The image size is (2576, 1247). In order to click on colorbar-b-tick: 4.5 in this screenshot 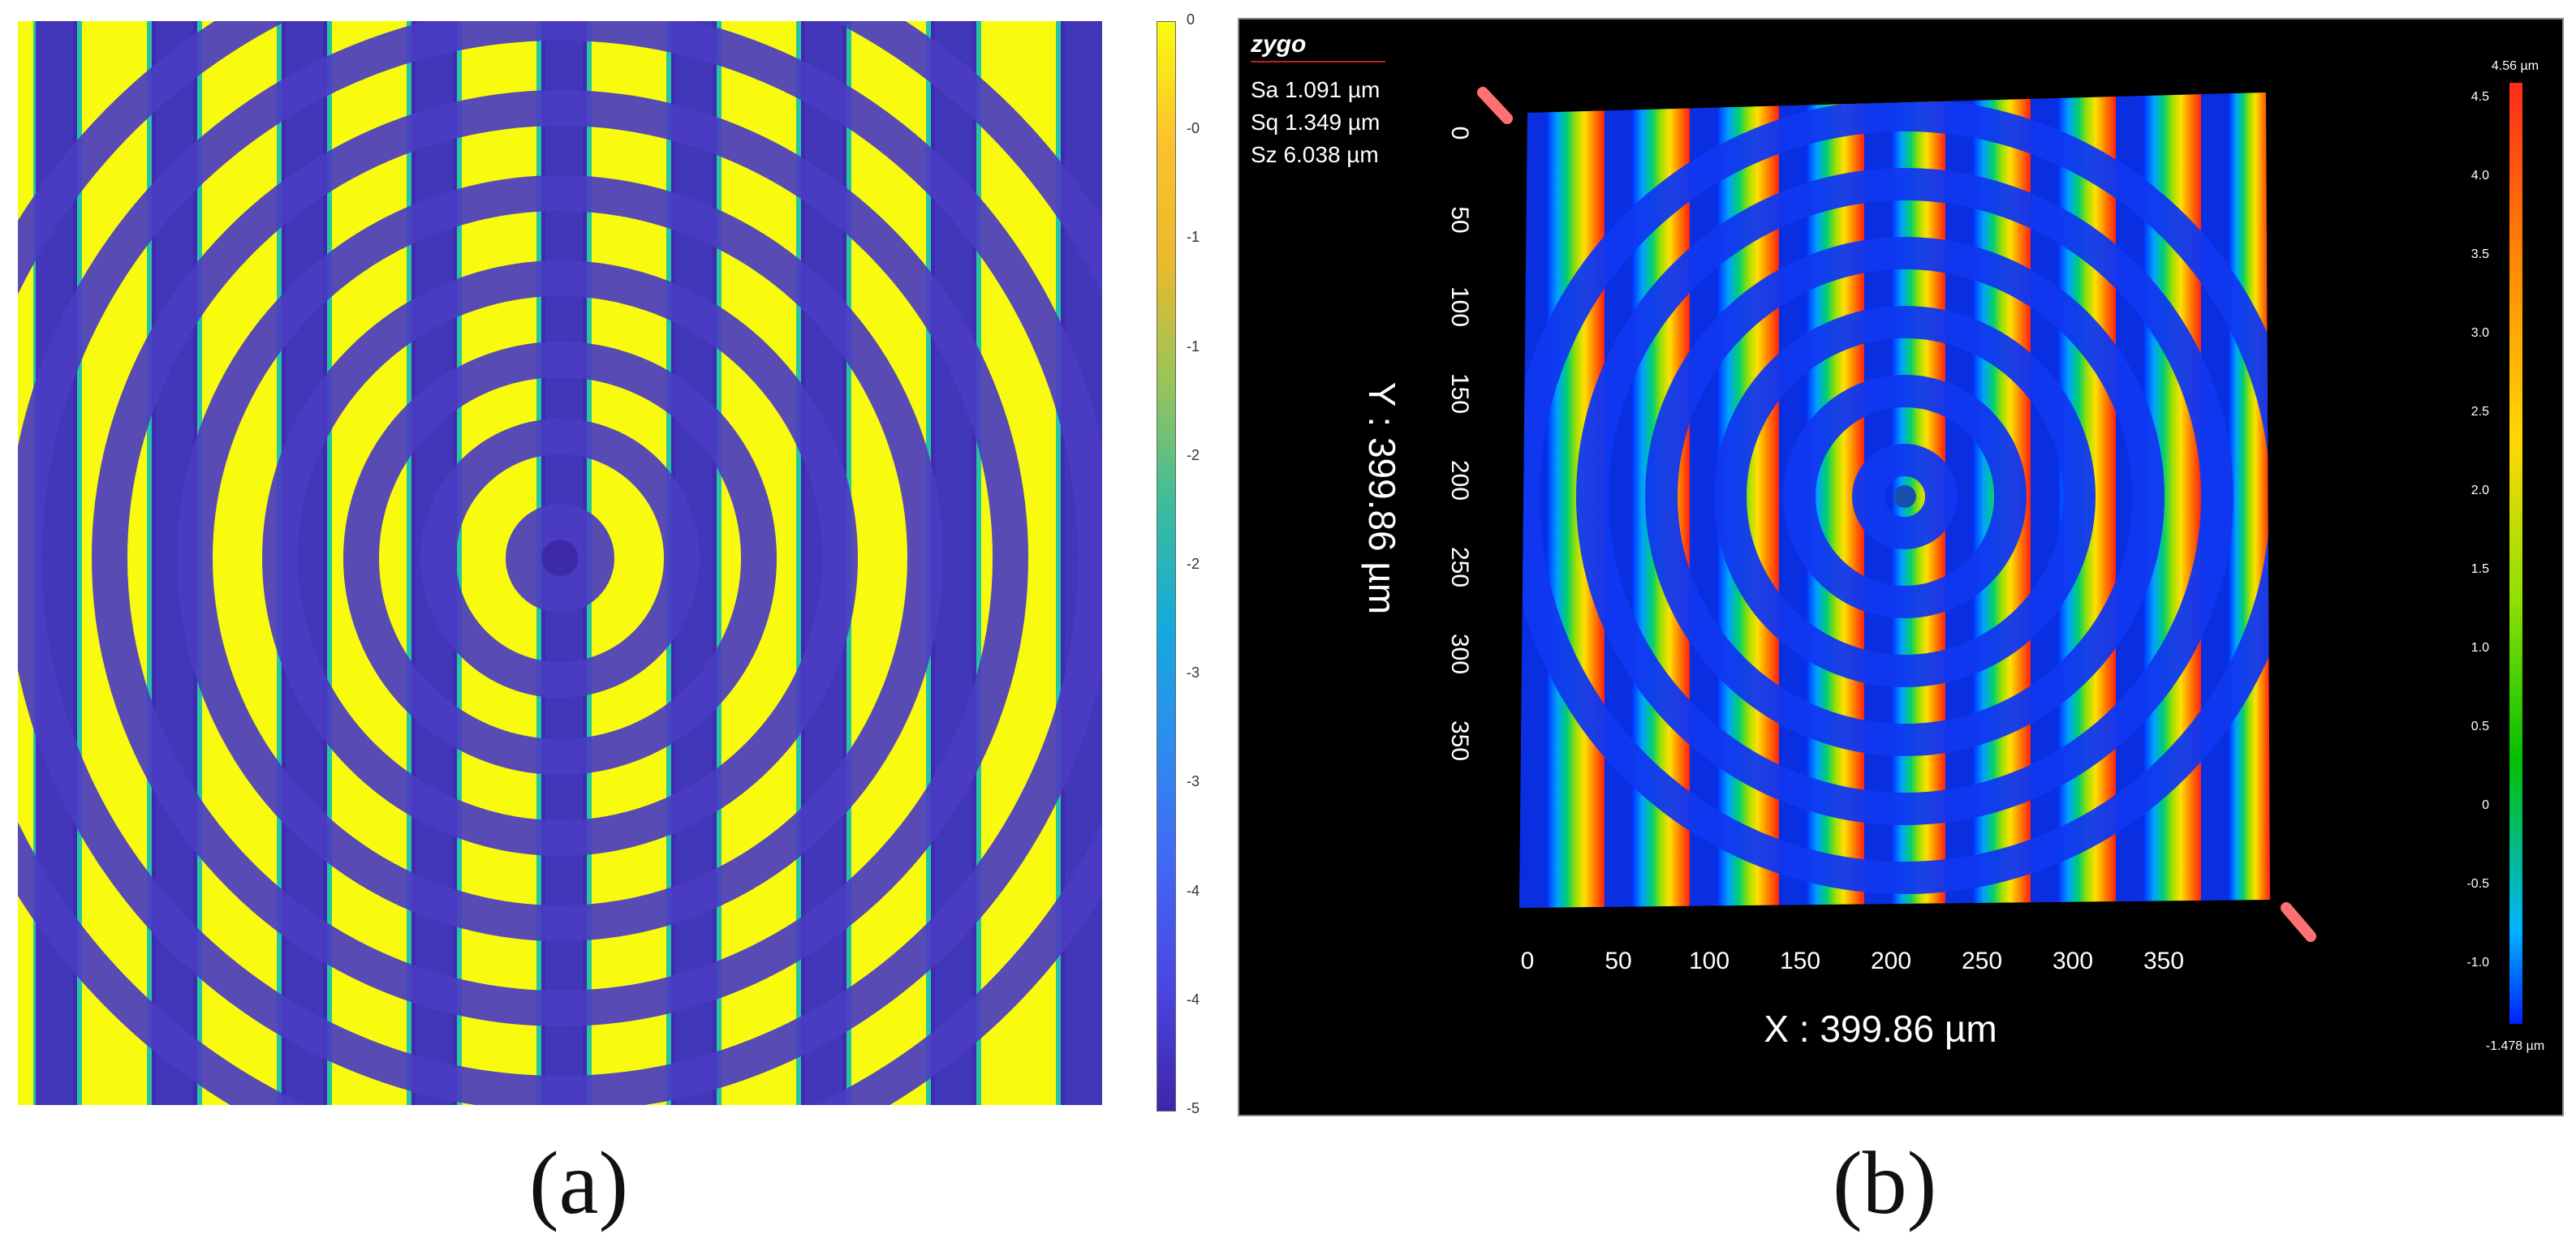, I will do `click(2480, 97)`.